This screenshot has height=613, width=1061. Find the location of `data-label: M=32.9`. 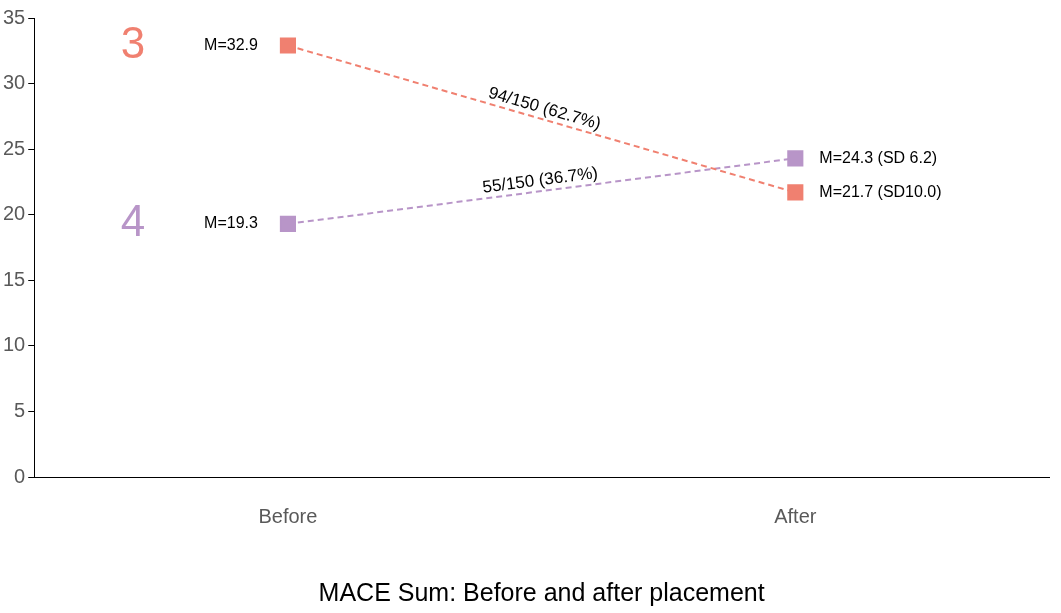

data-label: M=32.9 is located at coordinates (231, 44).